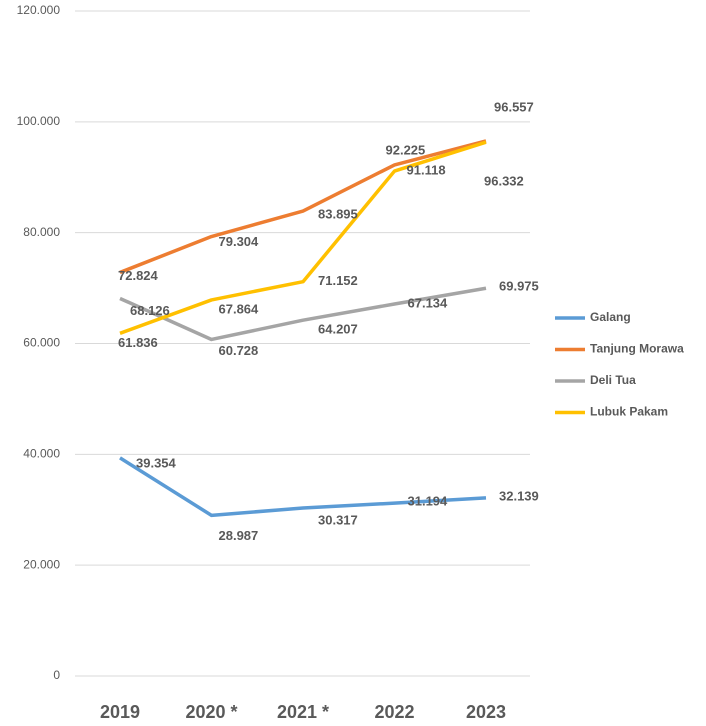  Describe the element at coordinates (428, 302) in the screenshot. I see `data-label: 67.134` at that location.